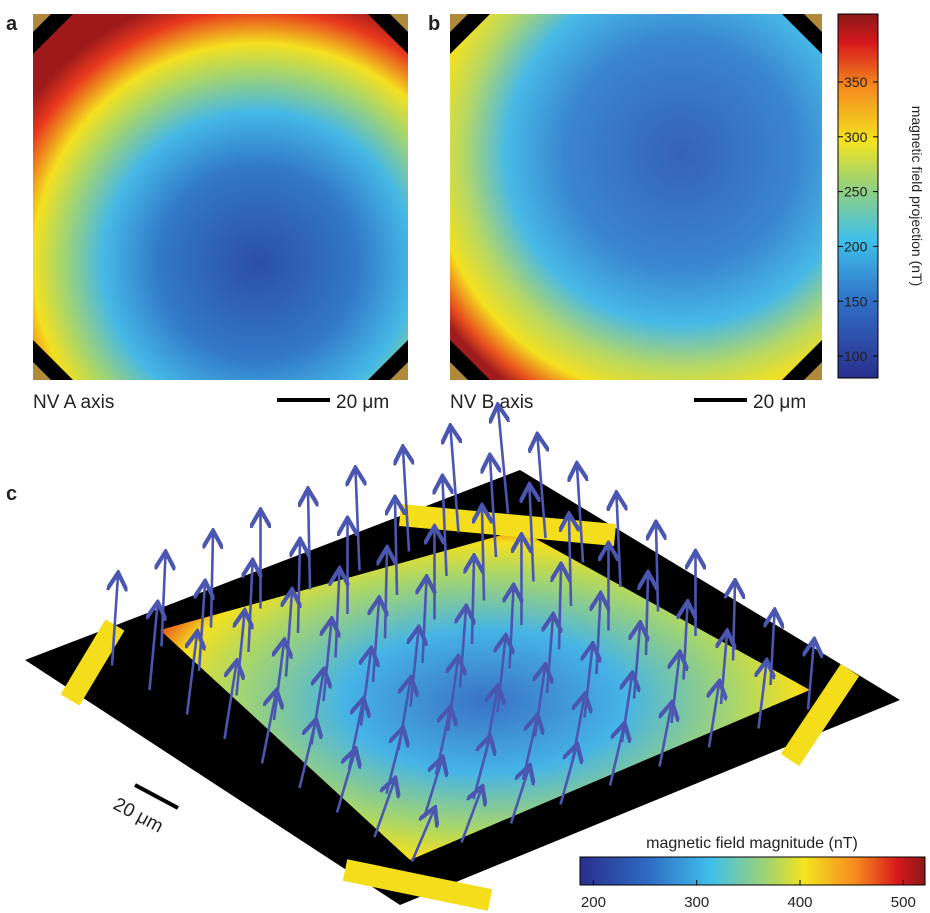 Image resolution: width=930 pixels, height=913 pixels. I want to click on scale-bar, so click(156, 796).